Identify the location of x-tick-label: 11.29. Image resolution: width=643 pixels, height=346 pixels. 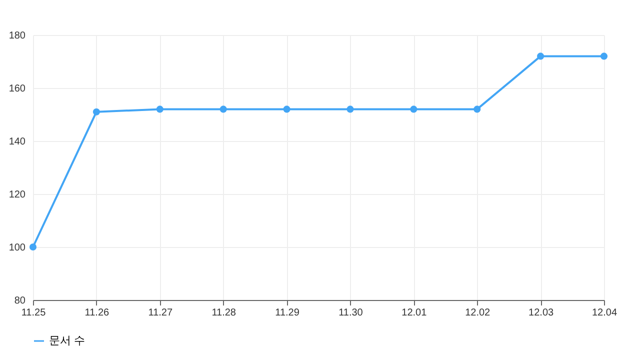
(287, 313).